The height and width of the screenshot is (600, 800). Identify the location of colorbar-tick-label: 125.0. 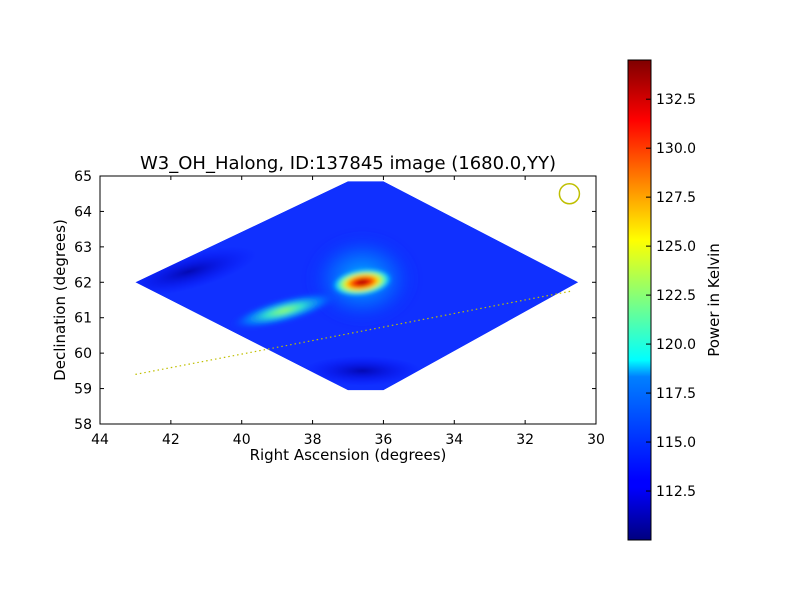
(676, 247).